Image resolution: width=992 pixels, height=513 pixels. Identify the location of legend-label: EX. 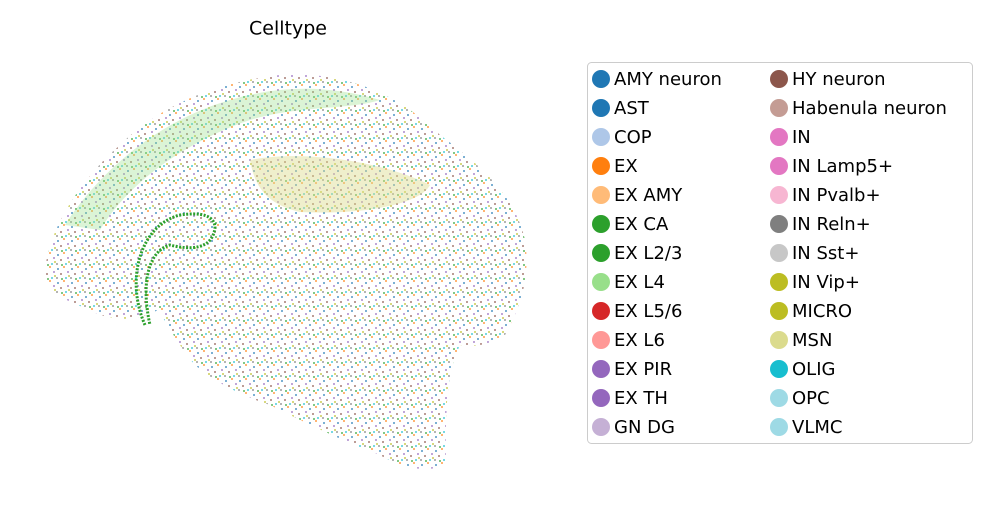
(626, 166).